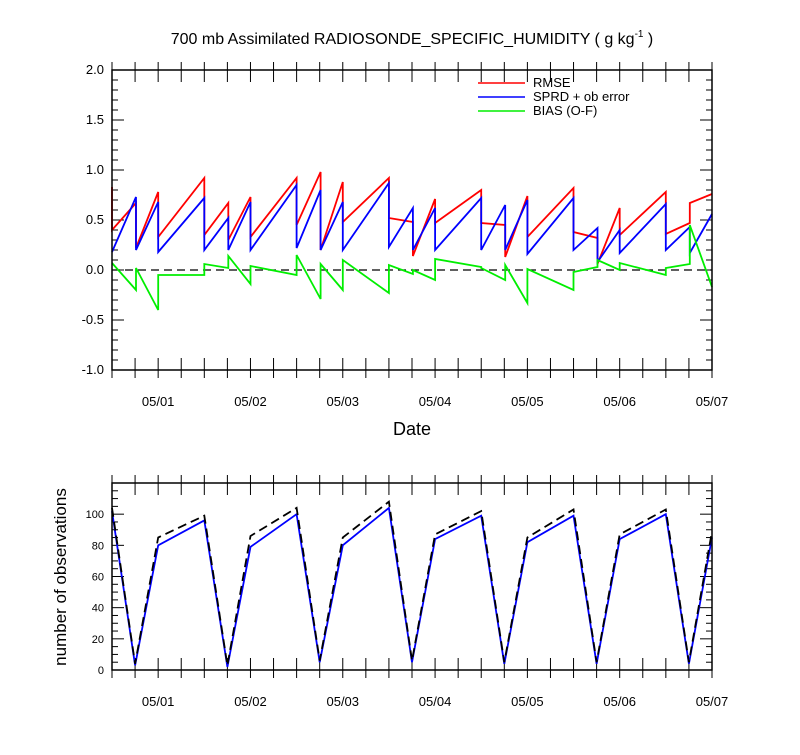 The width and height of the screenshot is (800, 755). Describe the element at coordinates (95, 269) in the screenshot. I see `y-tick-label: 0.0` at that location.